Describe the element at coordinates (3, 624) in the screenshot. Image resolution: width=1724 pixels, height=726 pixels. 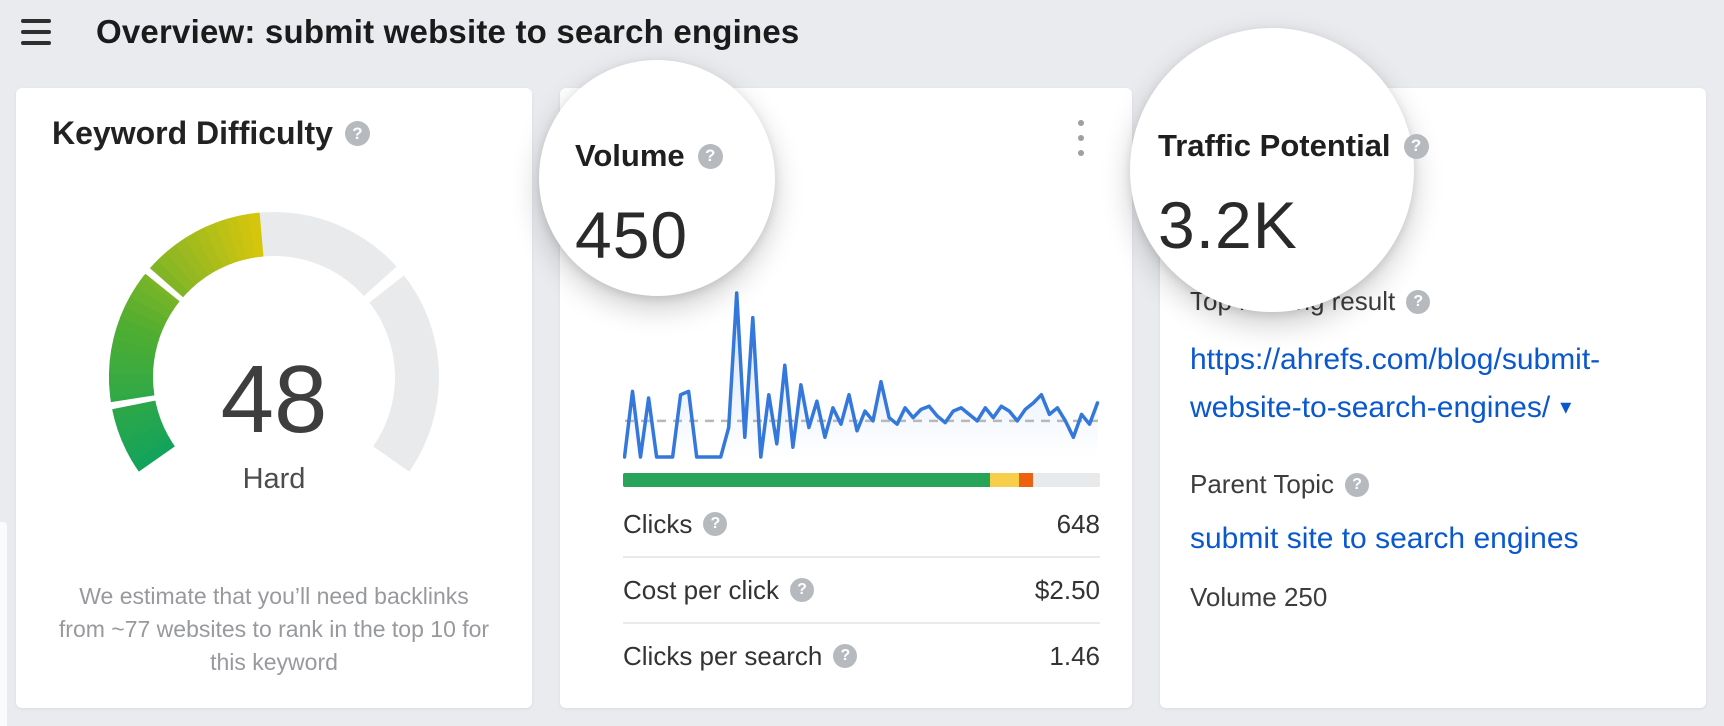
I see `page-edge-artifact` at that location.